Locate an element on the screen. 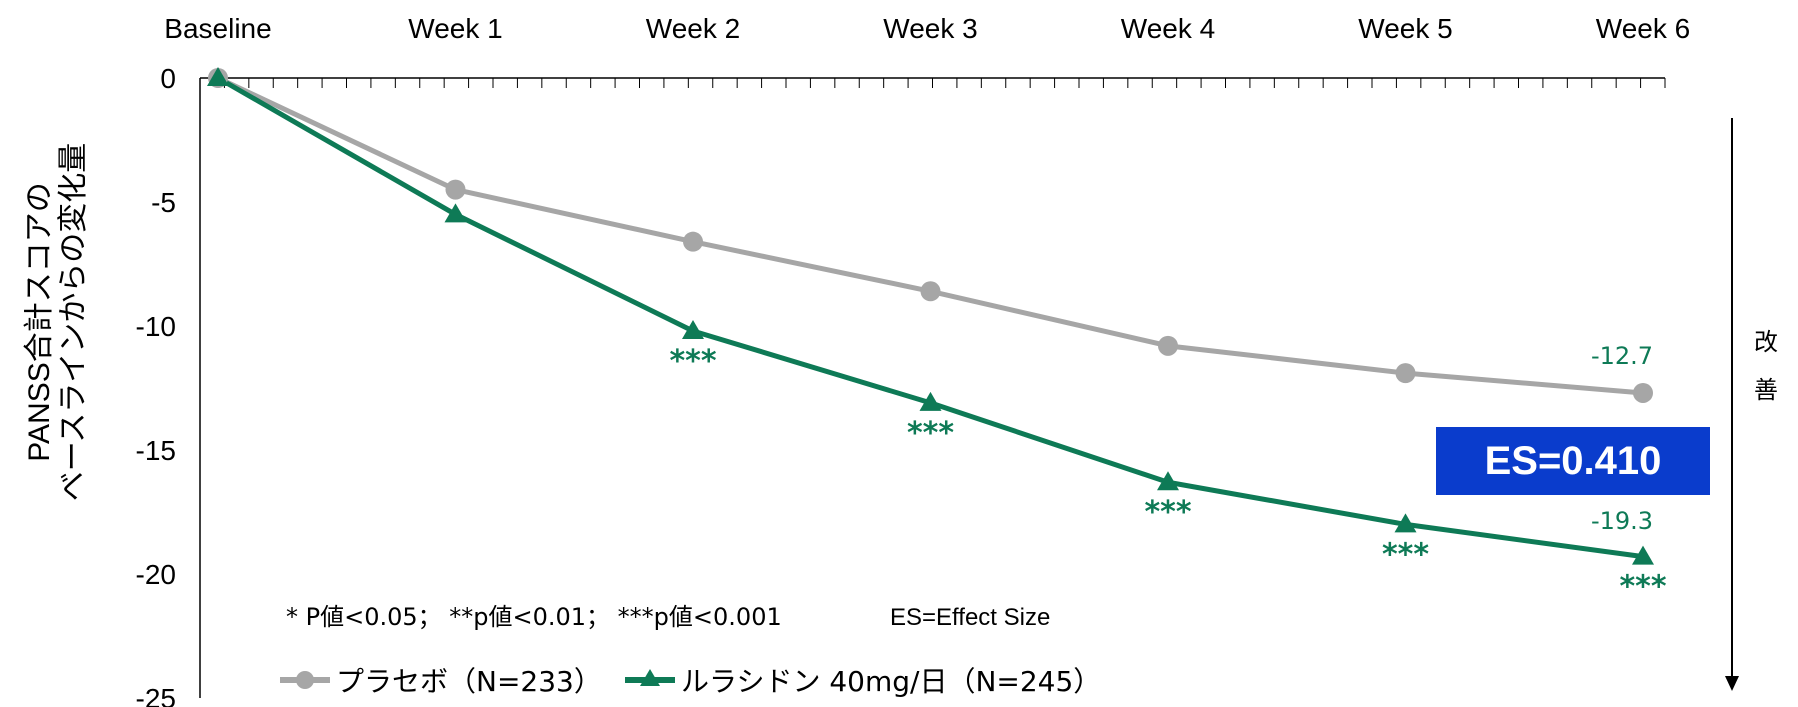 The image size is (1798, 707). data-label-placebo: -12.7 is located at coordinates (1622, 356).